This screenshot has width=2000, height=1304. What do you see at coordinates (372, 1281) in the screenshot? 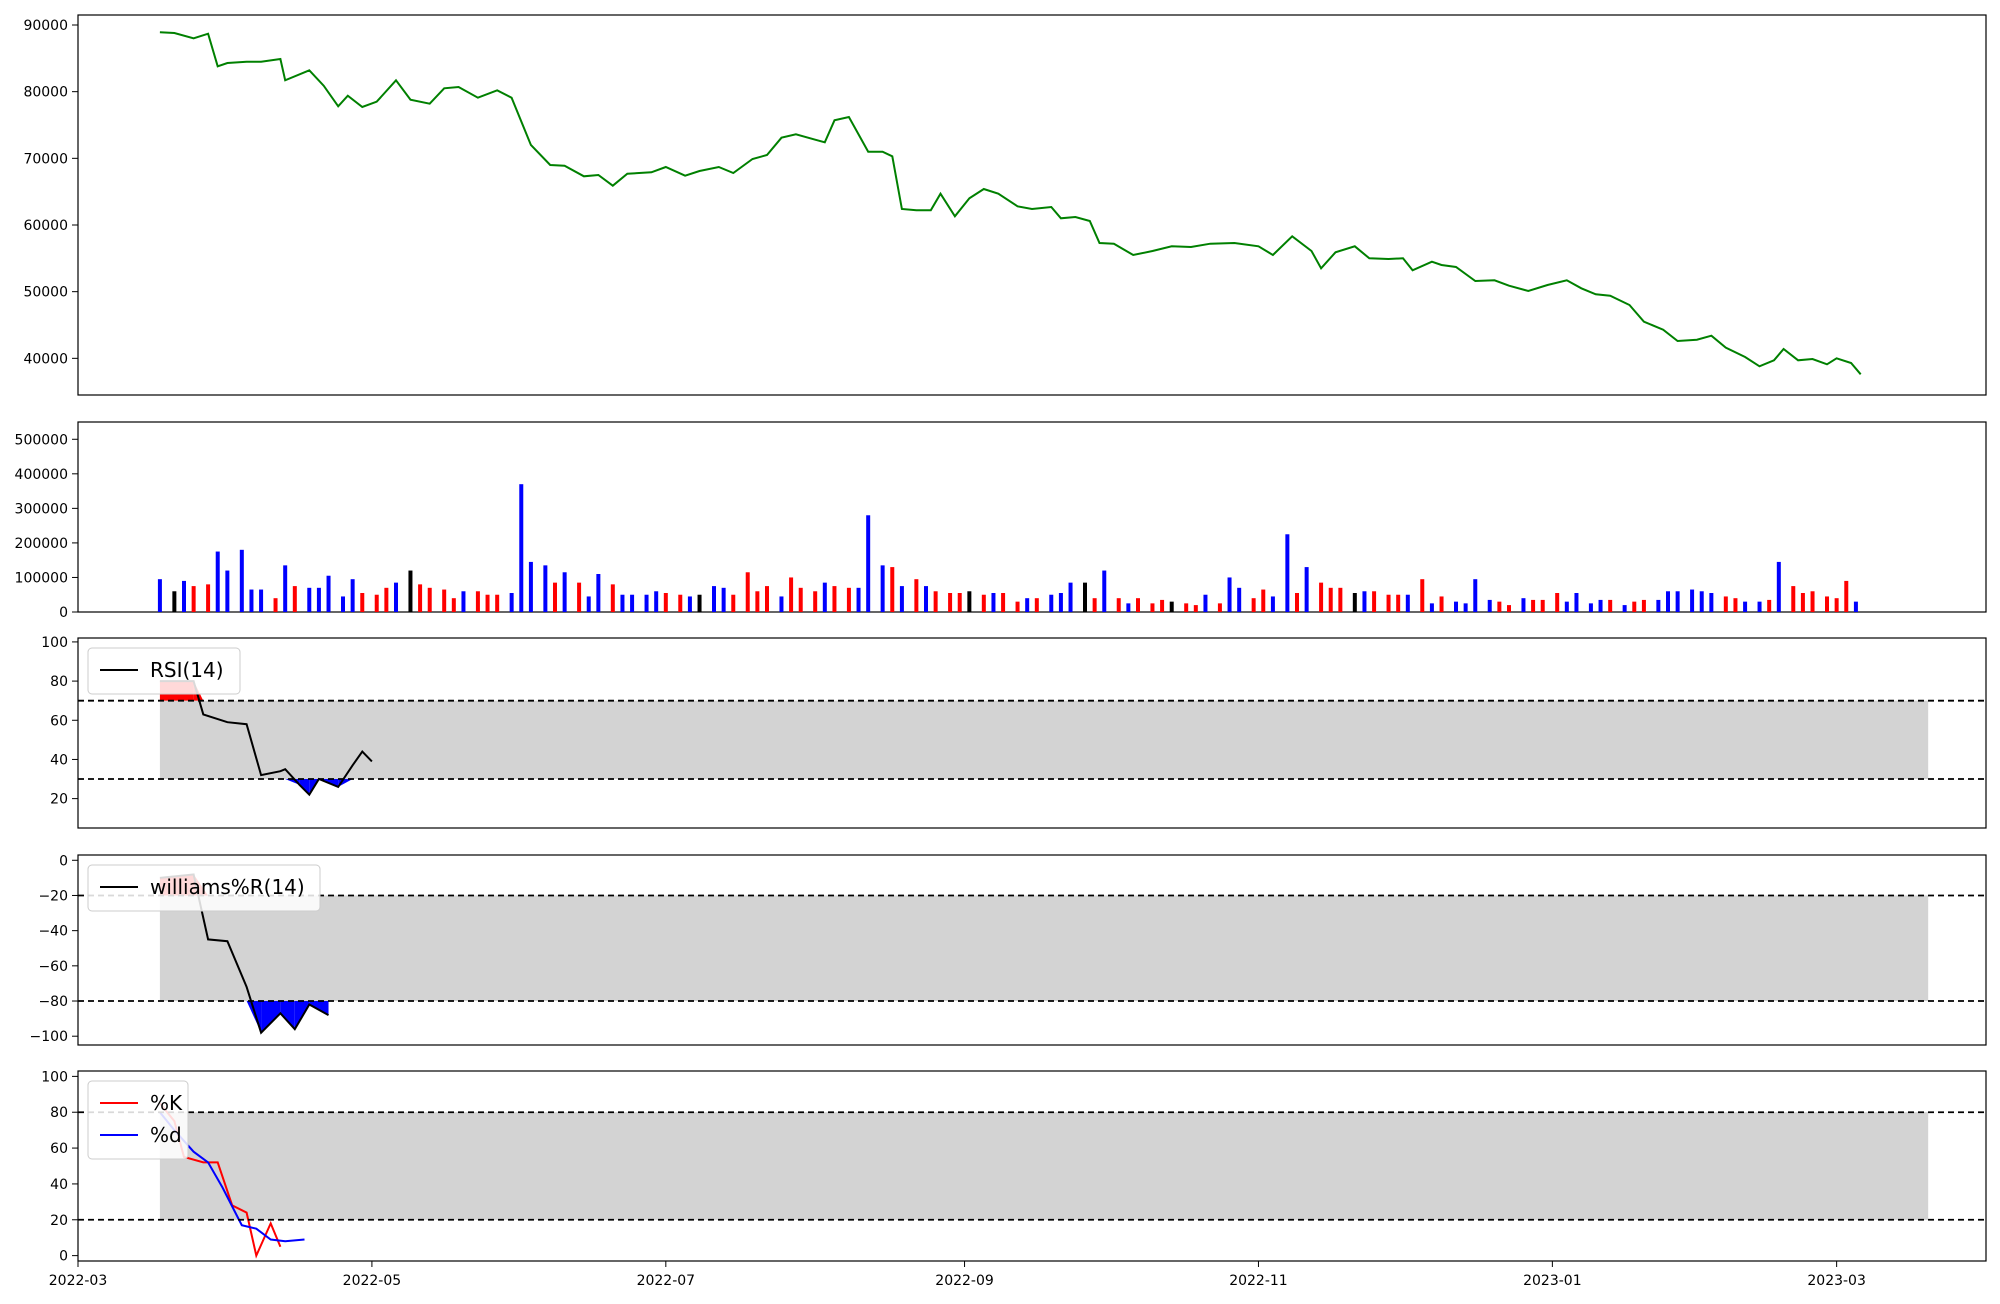
I see `x-tick-label: 2022-05` at bounding box center [372, 1281].